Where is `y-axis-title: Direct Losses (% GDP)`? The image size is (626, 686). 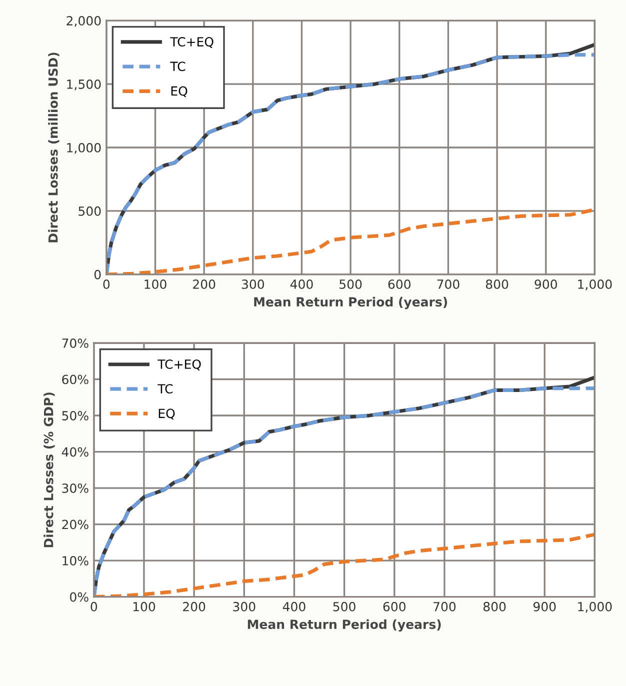
y-axis-title: Direct Losses (% GDP) is located at coordinates (49, 470).